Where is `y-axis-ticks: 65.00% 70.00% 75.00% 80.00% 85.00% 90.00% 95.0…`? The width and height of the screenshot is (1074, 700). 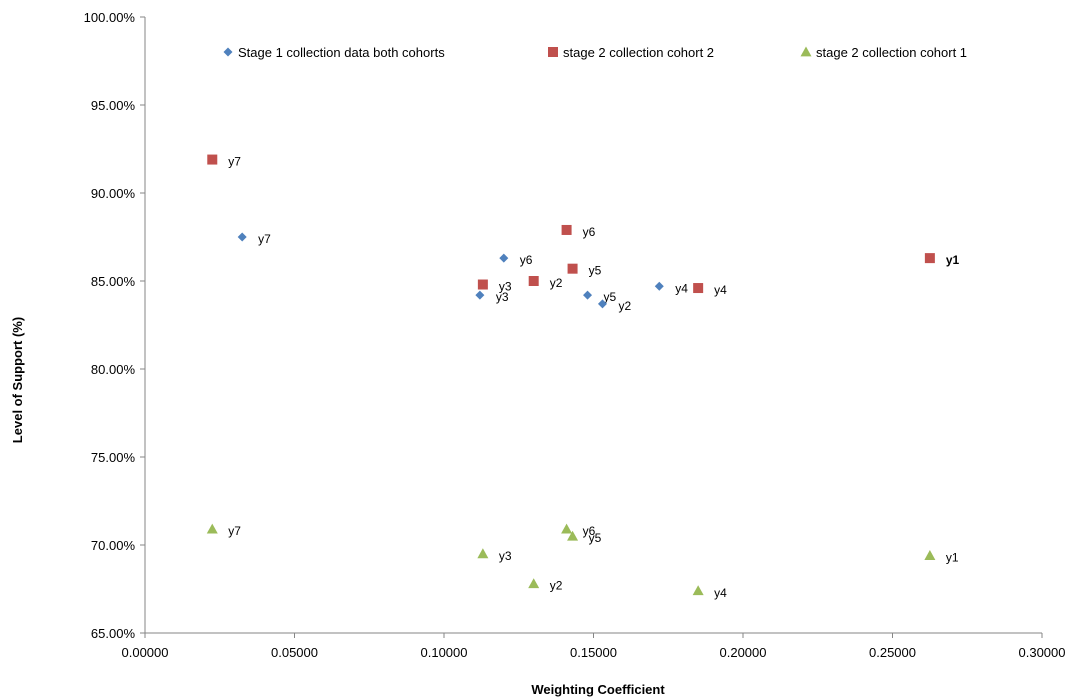 y-axis-ticks: 65.00% 70.00% 75.00% 80.00% 85.00% 90.00% 95.0… is located at coordinates (114, 325).